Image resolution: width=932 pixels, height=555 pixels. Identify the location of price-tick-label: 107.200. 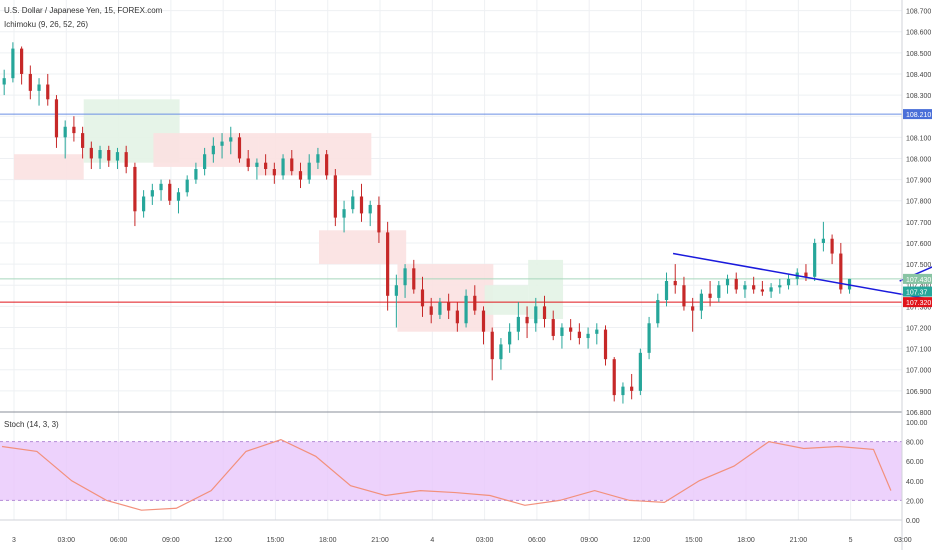
(918, 328).